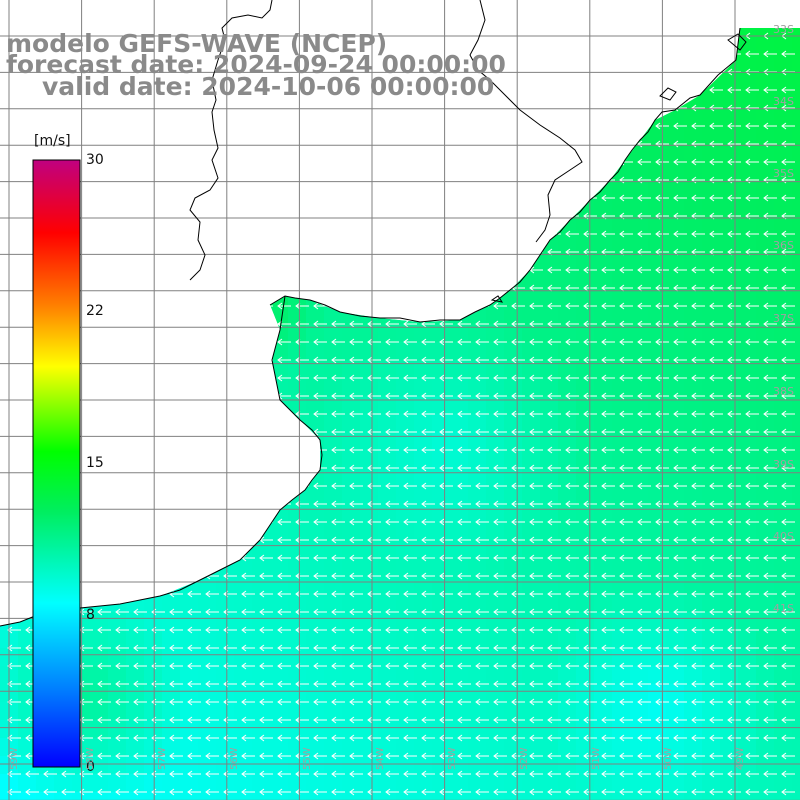 The width and height of the screenshot is (800, 800). I want to click on colorbar-tick-label: 30, so click(95, 160).